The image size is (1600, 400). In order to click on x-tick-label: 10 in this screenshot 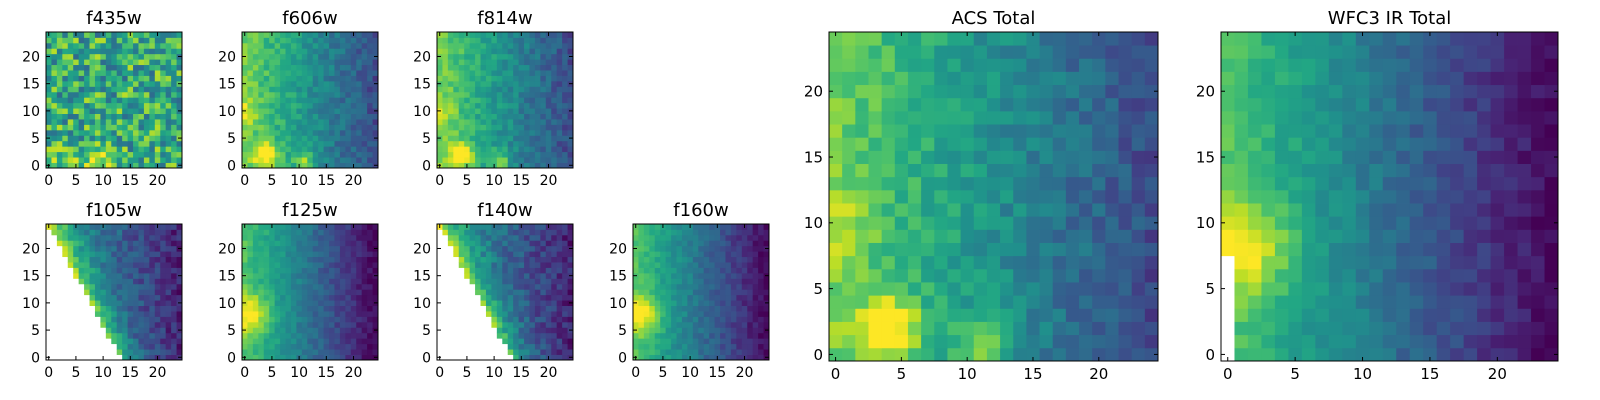, I will do `click(690, 373)`.